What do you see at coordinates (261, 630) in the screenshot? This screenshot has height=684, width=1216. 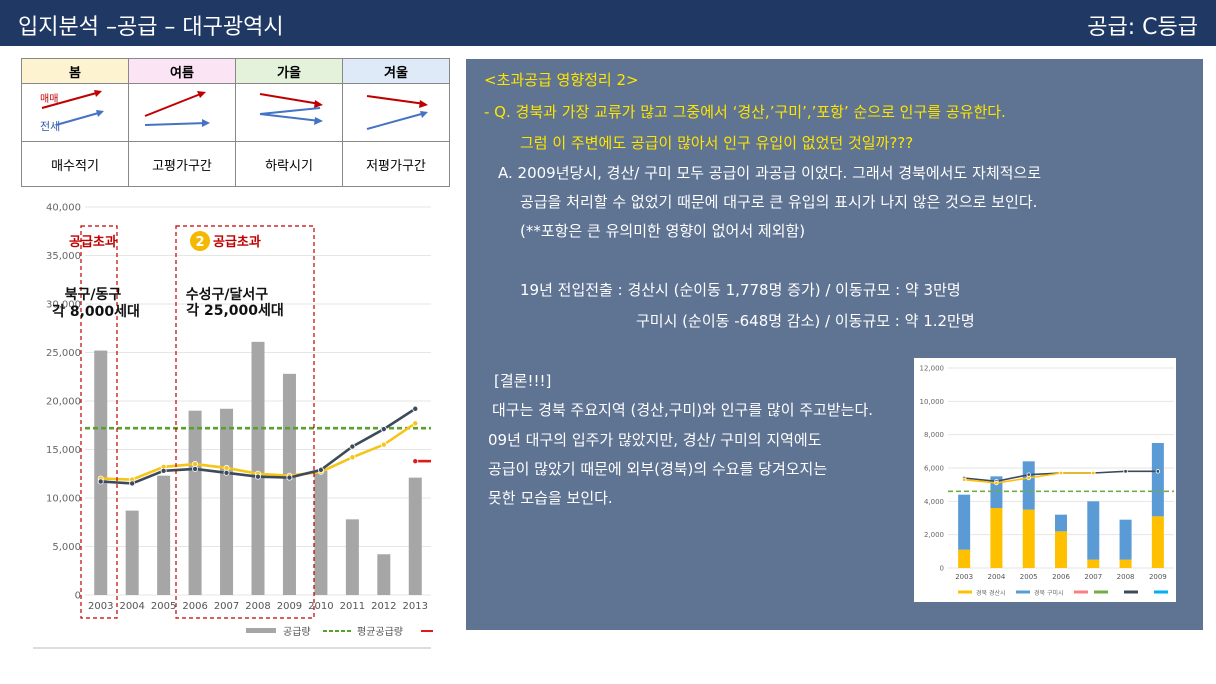 I see `legend-swatch-supply` at bounding box center [261, 630].